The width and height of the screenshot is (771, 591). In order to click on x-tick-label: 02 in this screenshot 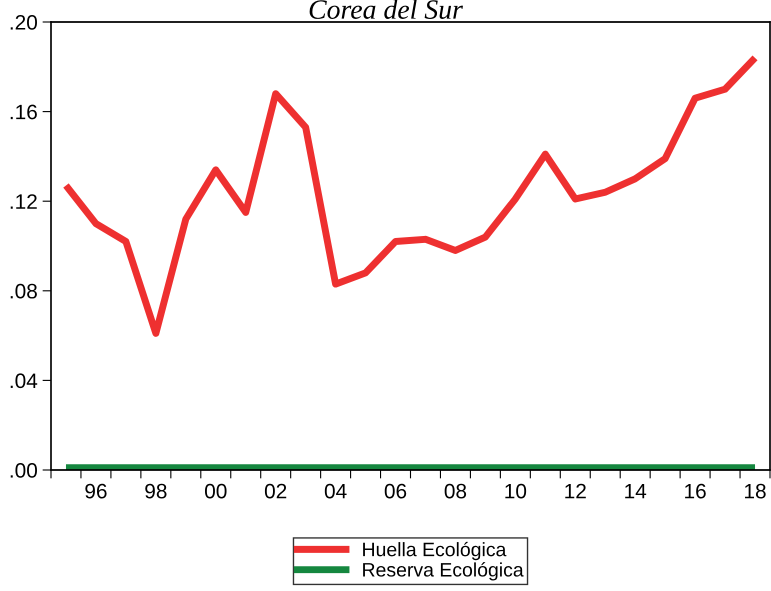, I will do `click(275, 491)`.